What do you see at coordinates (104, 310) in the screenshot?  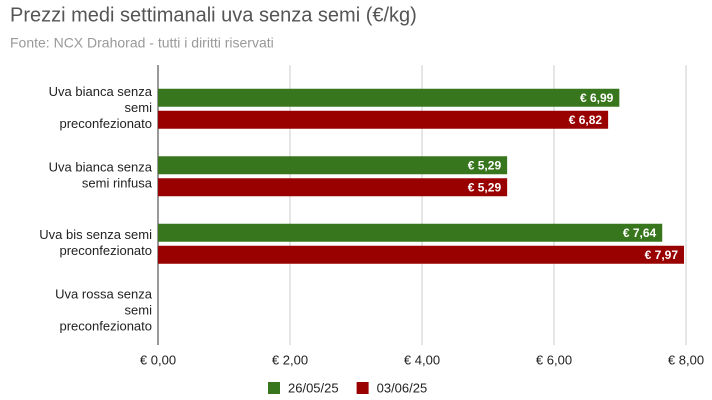 I see `y-tick-label: Uva rossa senza semi preconfezionato` at bounding box center [104, 310].